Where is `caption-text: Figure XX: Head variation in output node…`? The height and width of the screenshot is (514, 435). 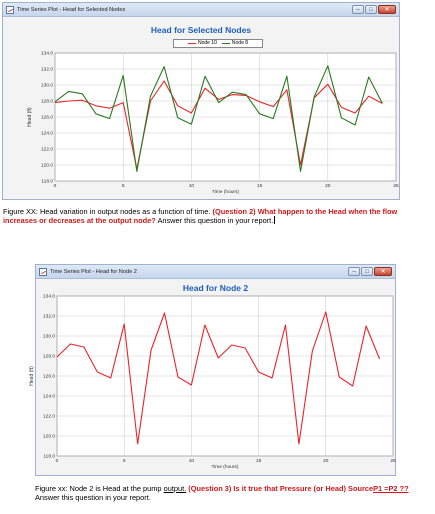
caption-text: Figure XX: Head variation in output node… is located at coordinates (108, 211).